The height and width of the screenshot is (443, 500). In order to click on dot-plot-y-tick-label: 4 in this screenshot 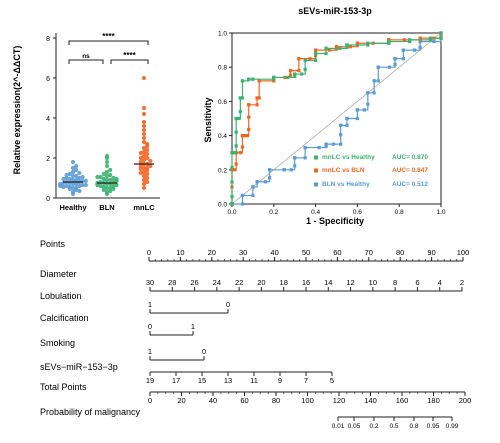, I will do `click(48, 119)`.